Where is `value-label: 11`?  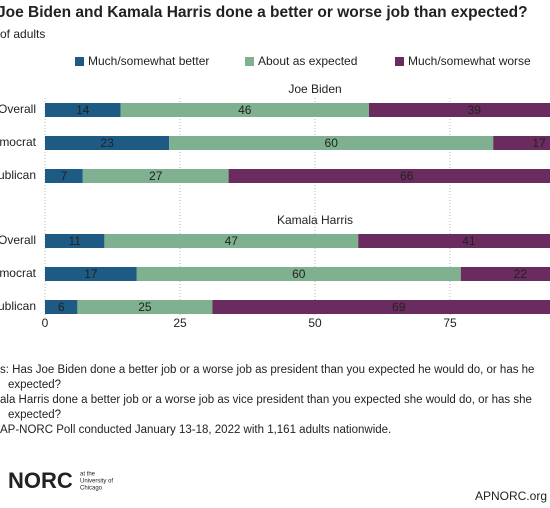
value-label: 11 is located at coordinates (74, 241).